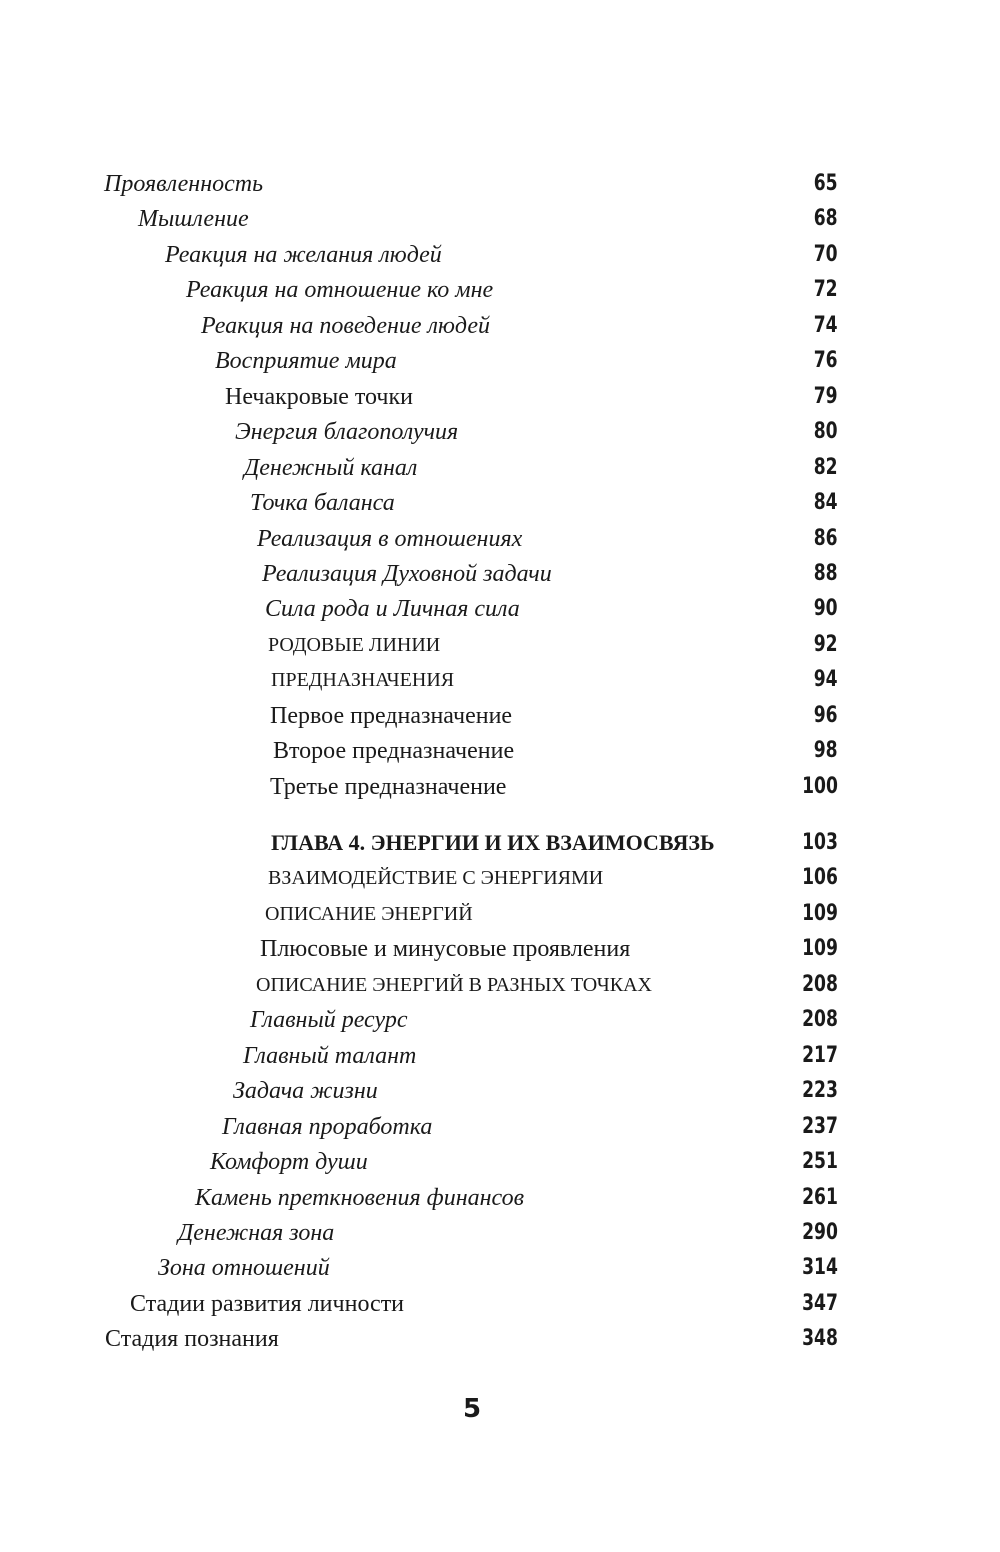  Describe the element at coordinates (303, 254) in the screenshot. I see `toc-entry-title: Реакция на желания людей` at that location.